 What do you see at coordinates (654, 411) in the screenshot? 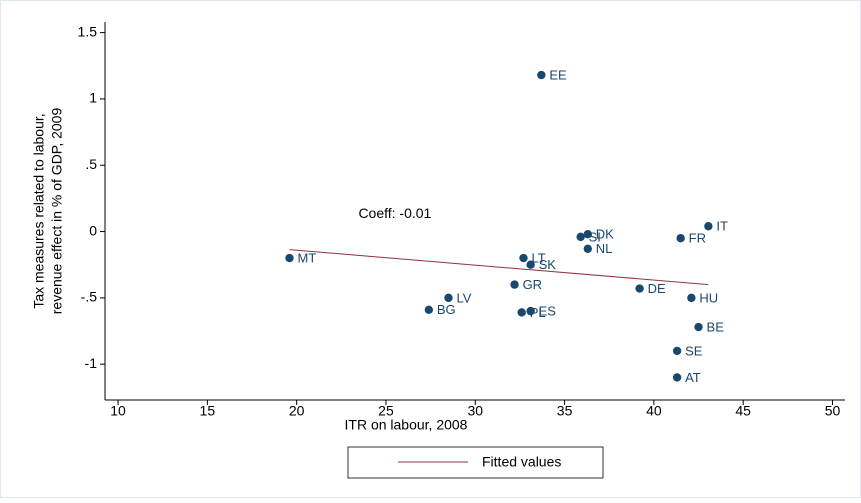
I see `x-tick-label: 40` at bounding box center [654, 411].